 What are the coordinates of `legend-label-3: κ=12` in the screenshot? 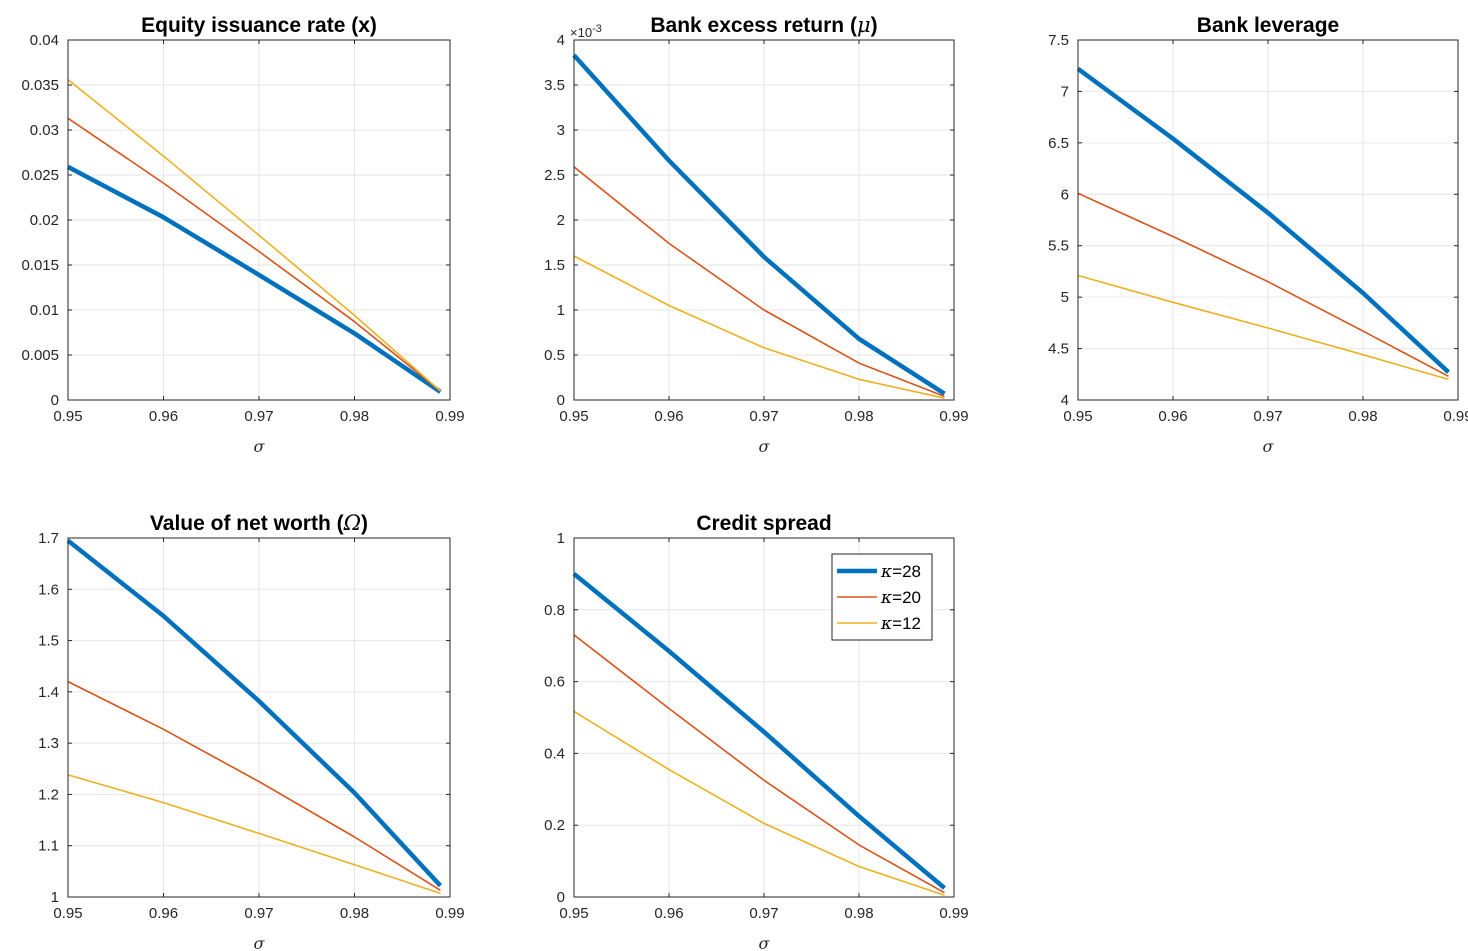 It's located at (900, 624).